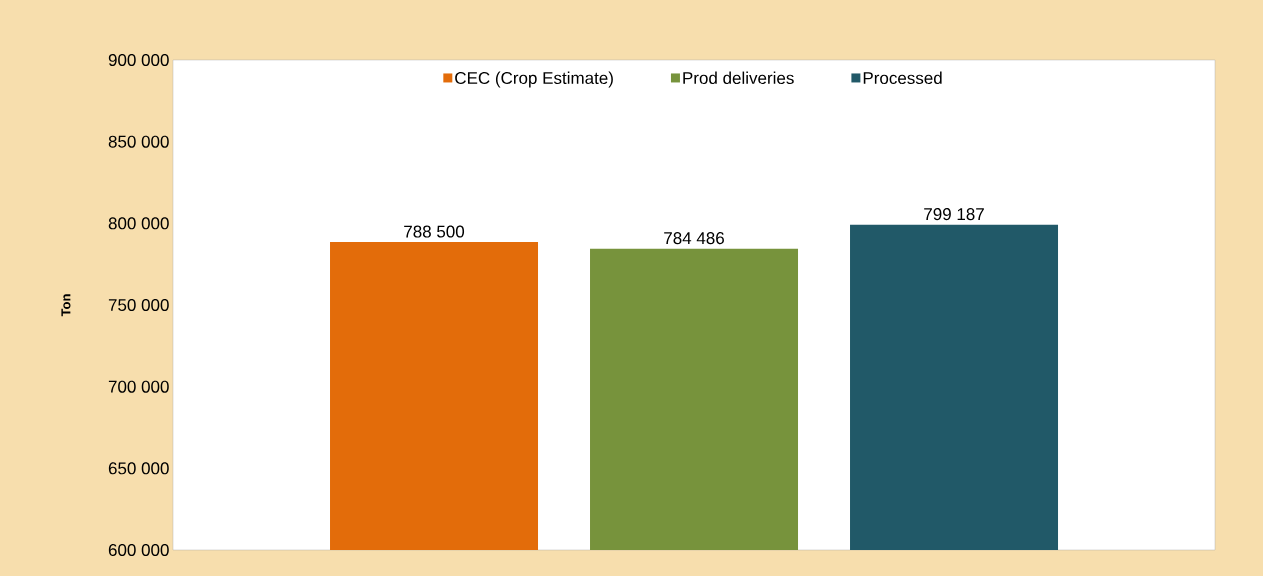  What do you see at coordinates (434, 231) in the screenshot?
I see `data-label: 788 500` at bounding box center [434, 231].